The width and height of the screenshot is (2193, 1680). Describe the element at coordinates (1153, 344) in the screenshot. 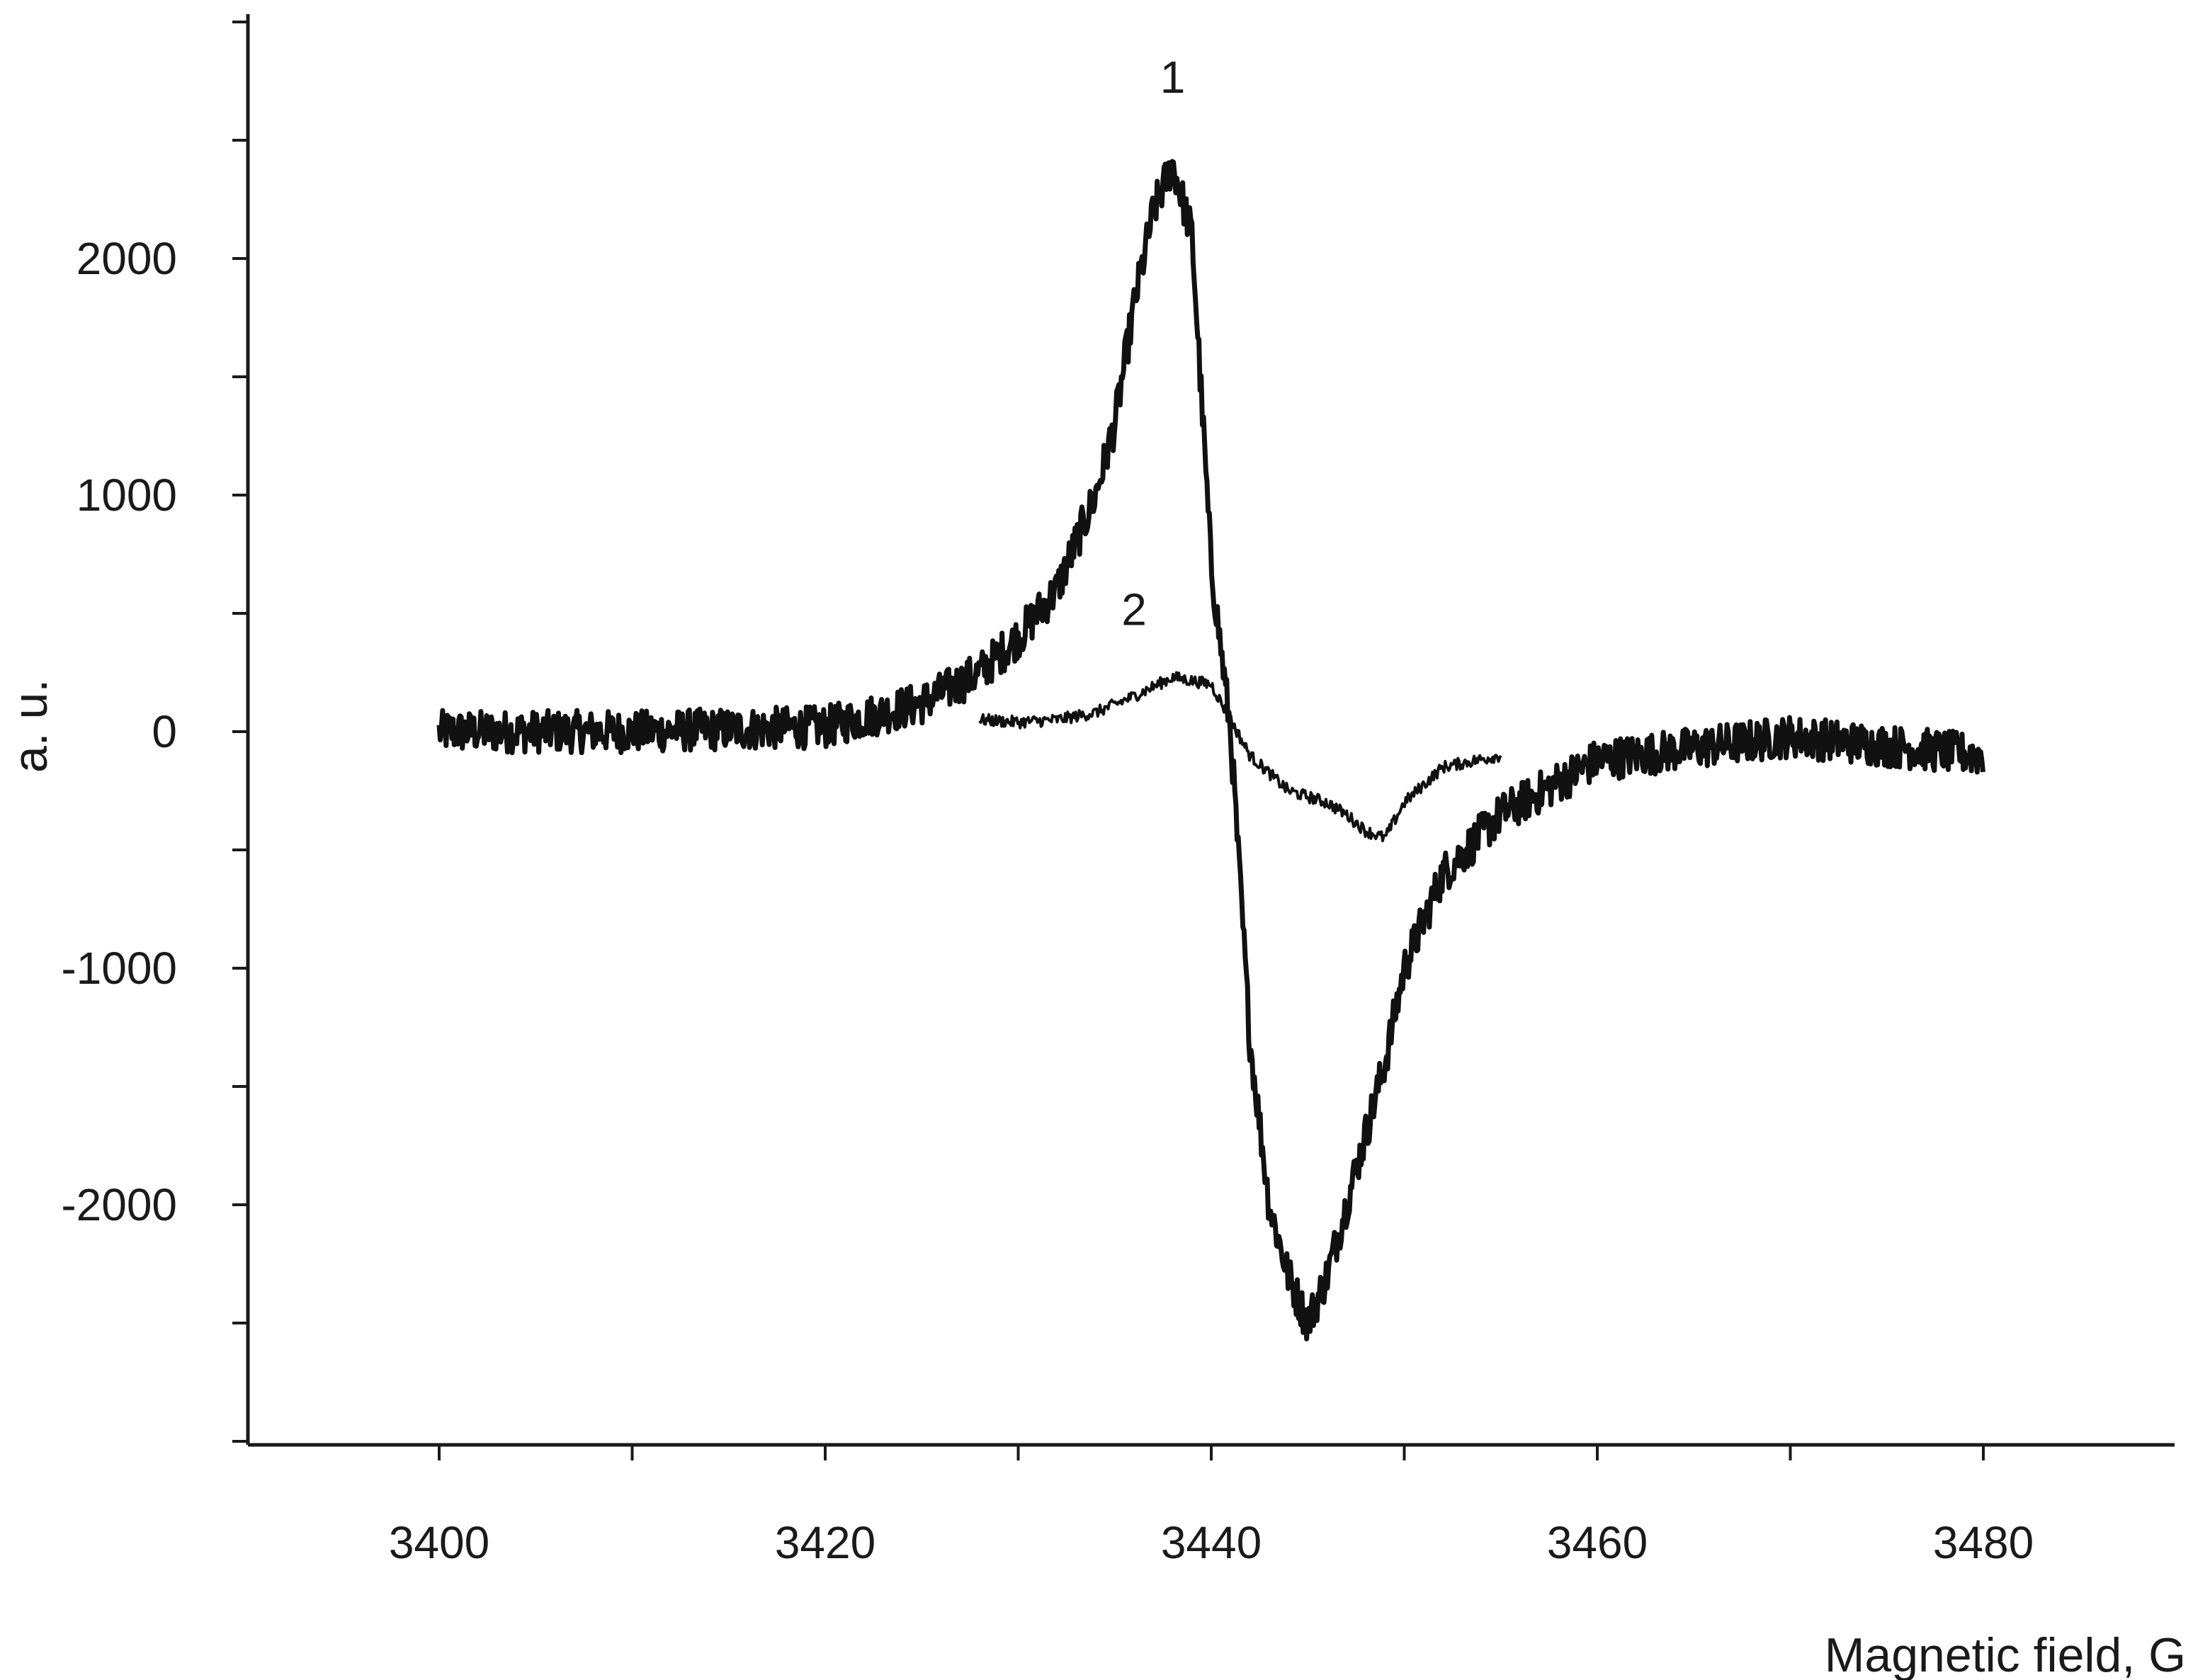

I see `curve-annotations: 12` at that location.